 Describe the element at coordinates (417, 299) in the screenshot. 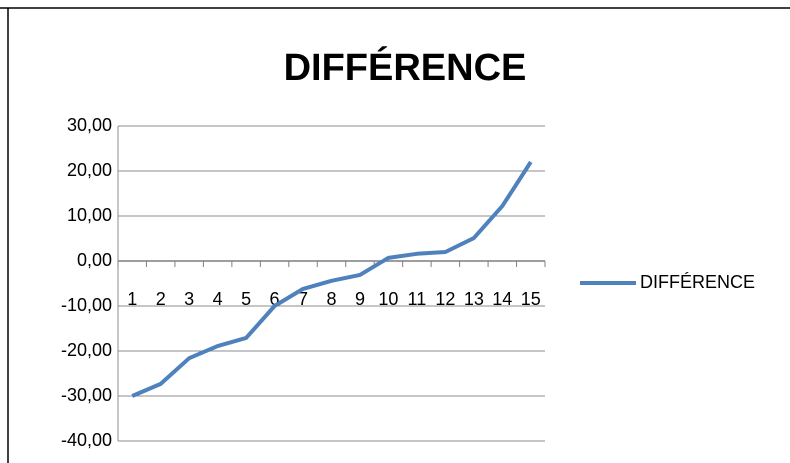

I see `x-tick-label: 11` at that location.